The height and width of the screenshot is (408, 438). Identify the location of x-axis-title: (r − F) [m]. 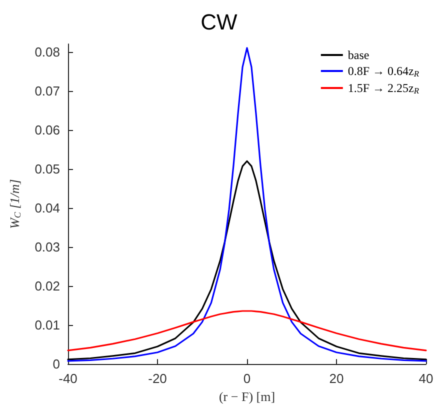
(247, 396).